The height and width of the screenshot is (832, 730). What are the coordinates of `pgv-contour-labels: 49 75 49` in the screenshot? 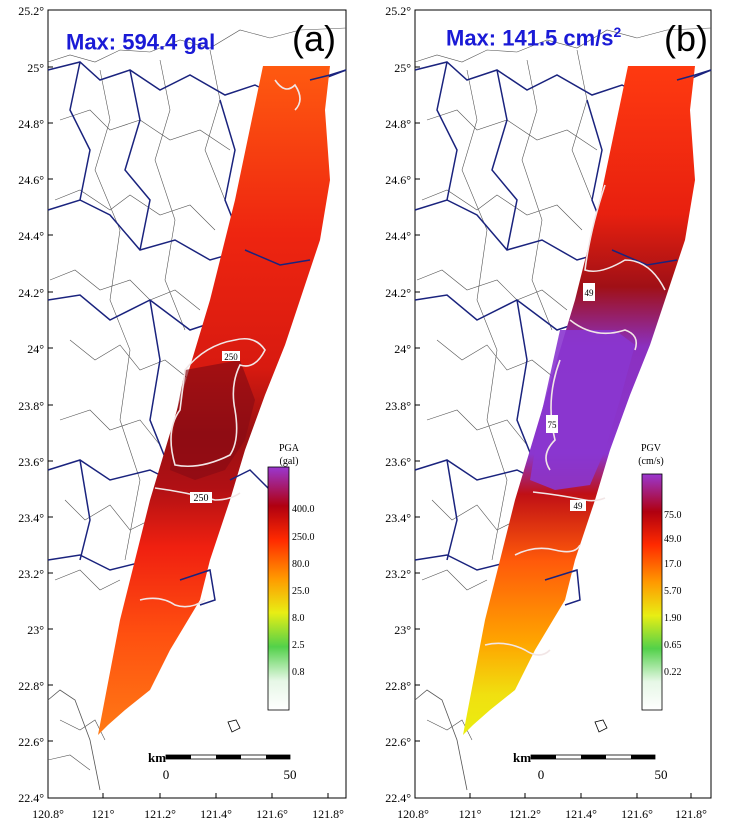 It's located at (570, 397).